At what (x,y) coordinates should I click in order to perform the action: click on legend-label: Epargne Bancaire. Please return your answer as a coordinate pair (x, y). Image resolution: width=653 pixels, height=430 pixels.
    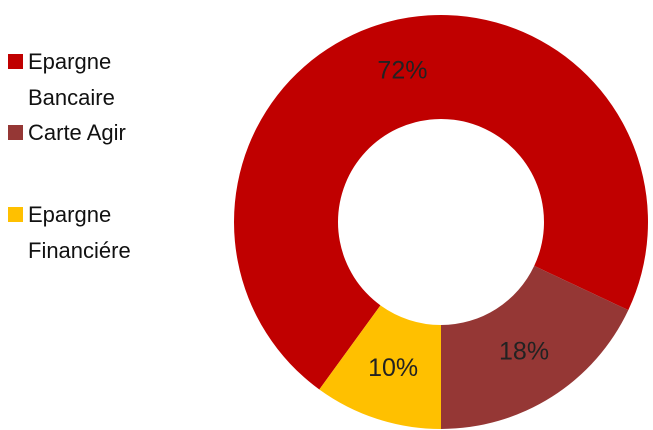
    Looking at the image, I should click on (71, 79).